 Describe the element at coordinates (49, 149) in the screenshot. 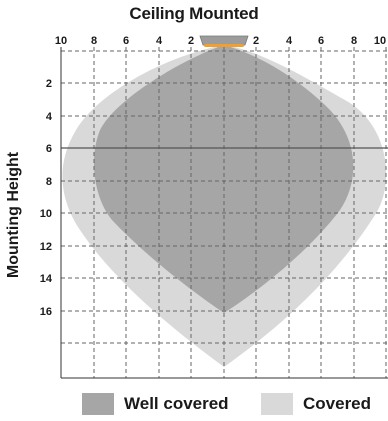

I see `y-tick-label: 6` at that location.